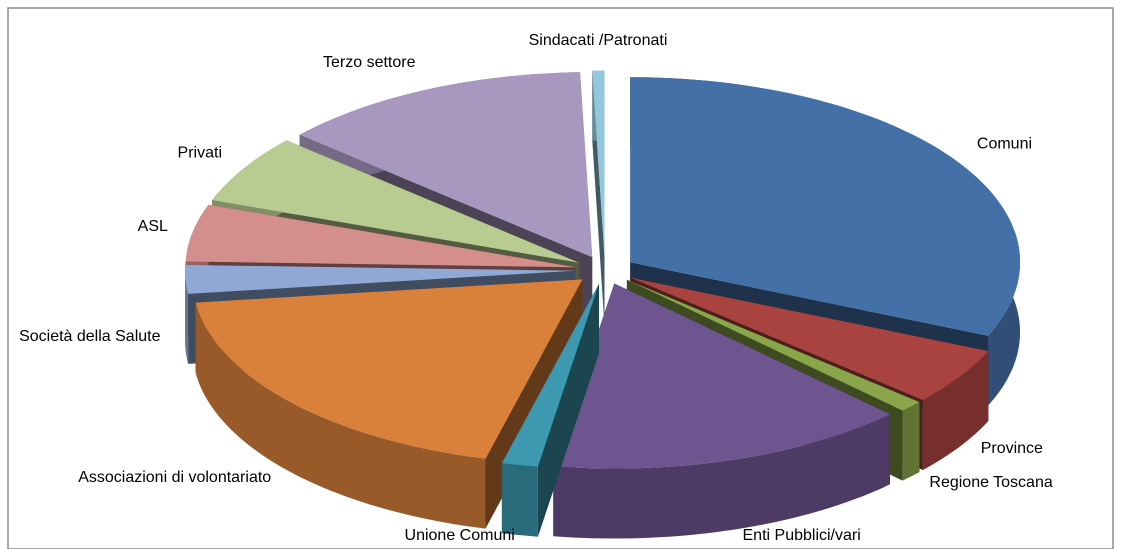  I want to click on slice-label: Privati, so click(200, 153).